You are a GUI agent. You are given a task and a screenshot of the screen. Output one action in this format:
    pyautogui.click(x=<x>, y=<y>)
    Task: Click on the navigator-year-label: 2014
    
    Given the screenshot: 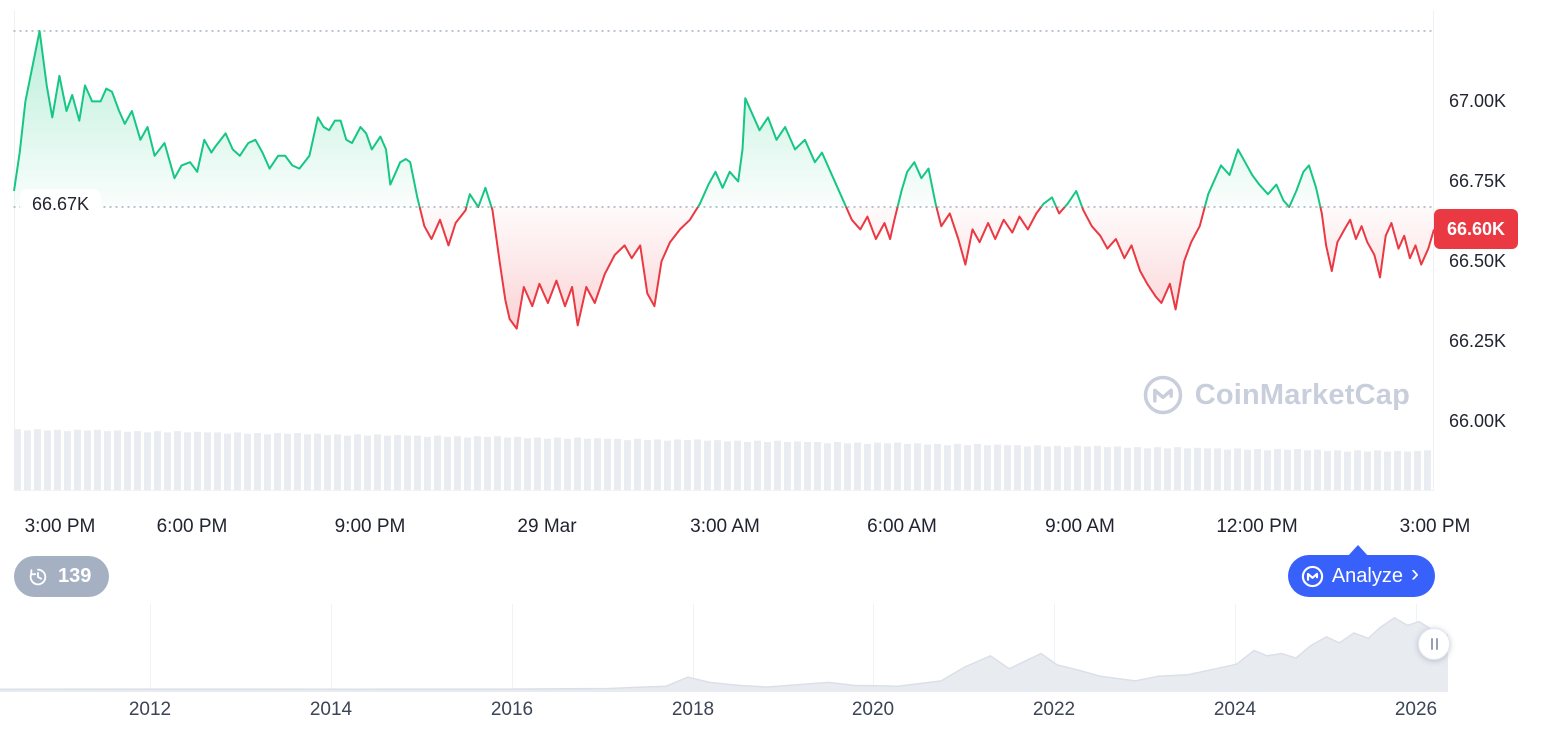 What is the action you would take?
    pyautogui.click(x=331, y=709)
    